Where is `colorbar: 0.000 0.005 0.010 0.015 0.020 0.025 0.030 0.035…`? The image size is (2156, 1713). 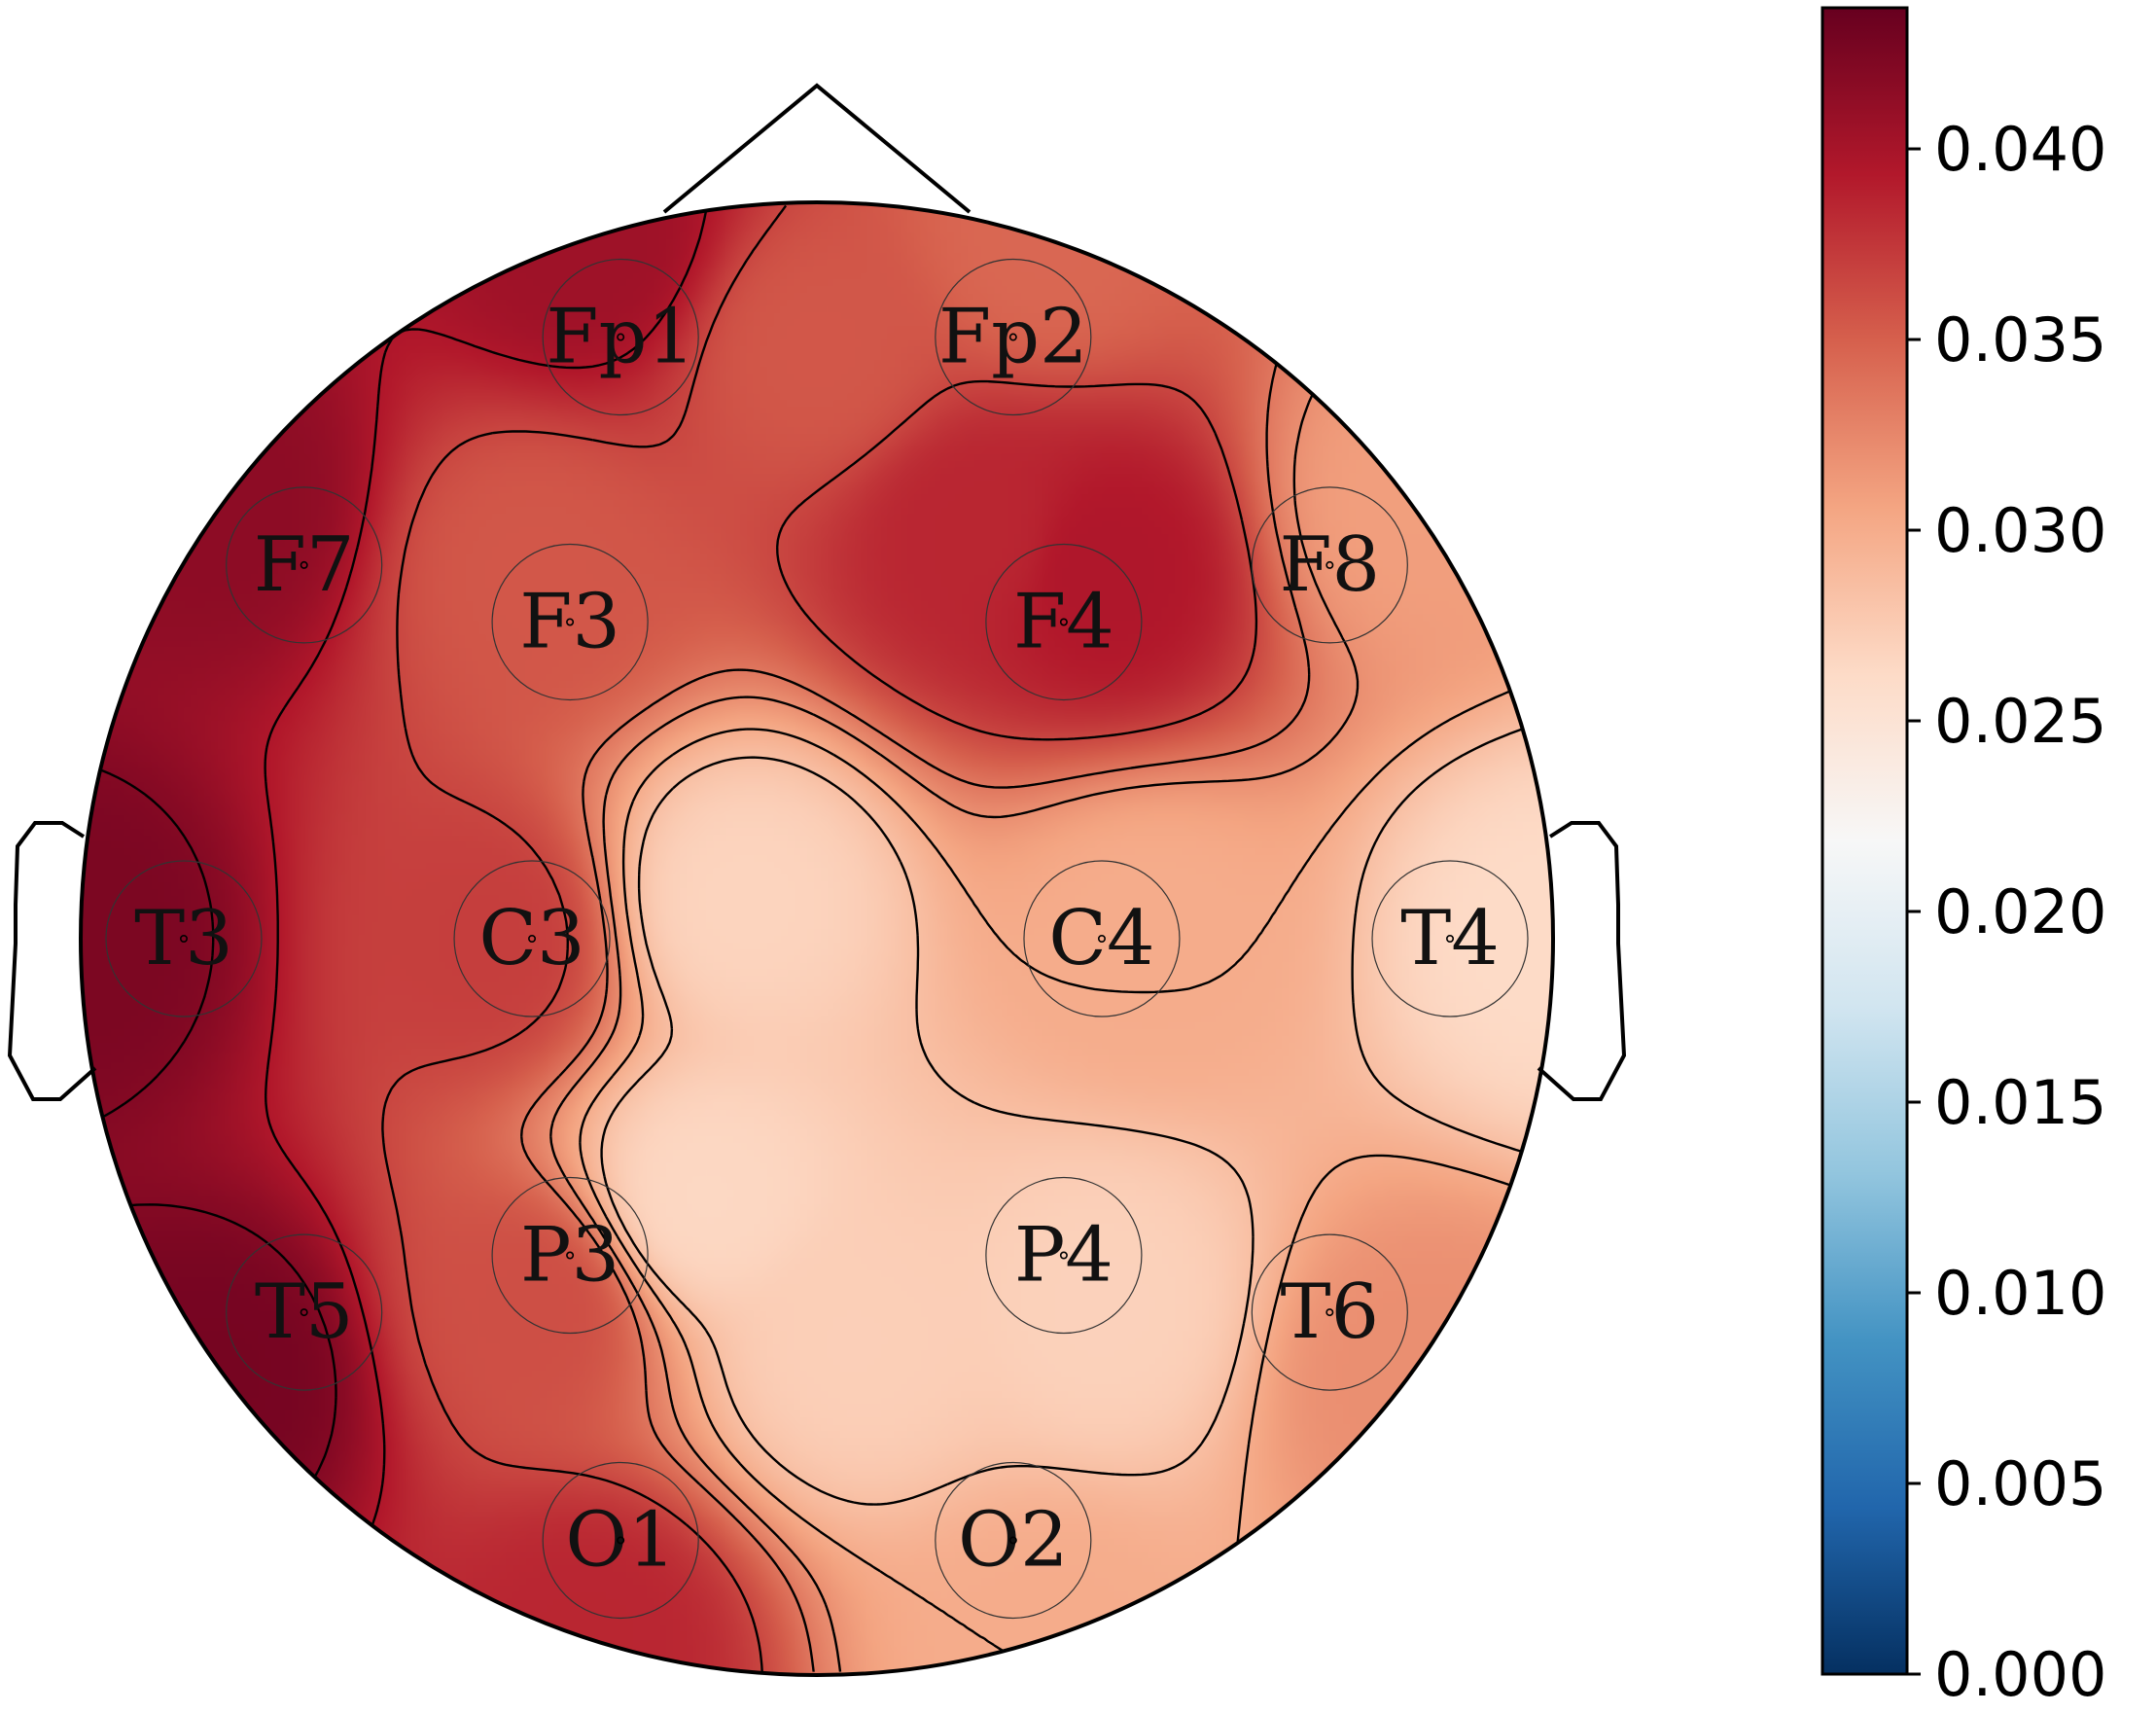
colorbar: 0.000 0.005 0.010 0.015 0.020 0.025 0.030 0.035… is located at coordinates (1963, 858).